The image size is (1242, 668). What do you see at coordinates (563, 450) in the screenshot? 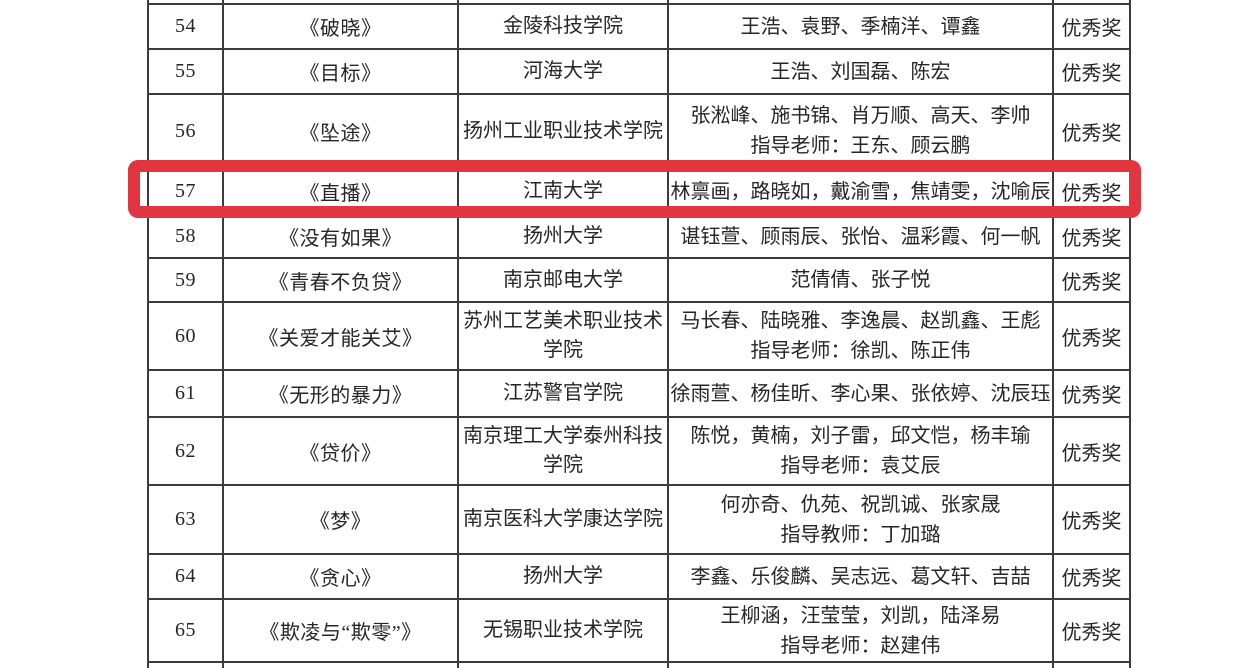
I see `school-name: 南京理工大学泰州科技 学院` at bounding box center [563, 450].